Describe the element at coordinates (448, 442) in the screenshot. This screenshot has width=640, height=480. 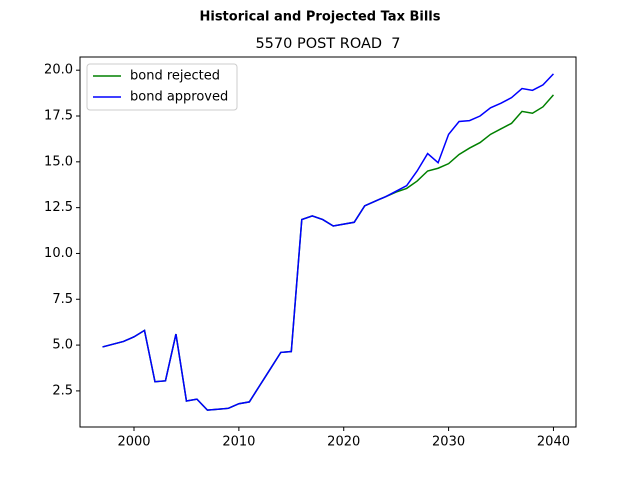
I see `x-tick-label: 2030` at that location.